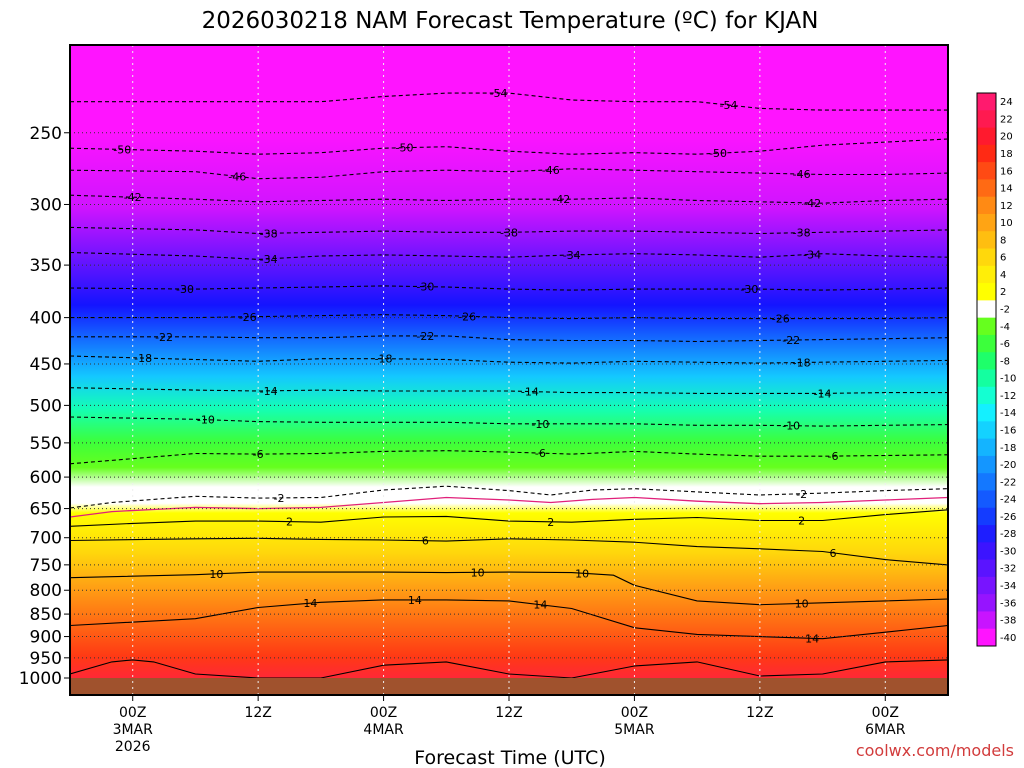 This screenshot has width=1024, height=768. Describe the element at coordinates (258, 454) in the screenshot. I see `contour-label: -6` at that location.